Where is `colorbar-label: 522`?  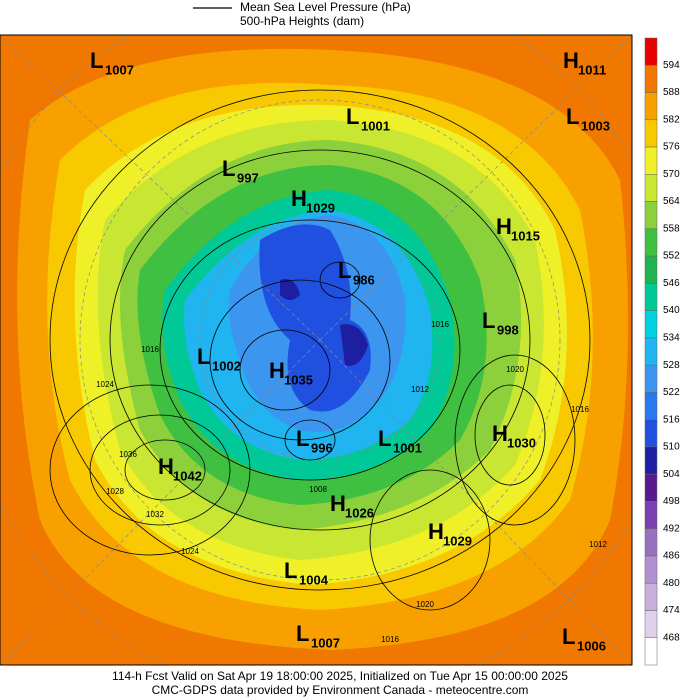 colorbar-label: 522 is located at coordinates (671, 392).